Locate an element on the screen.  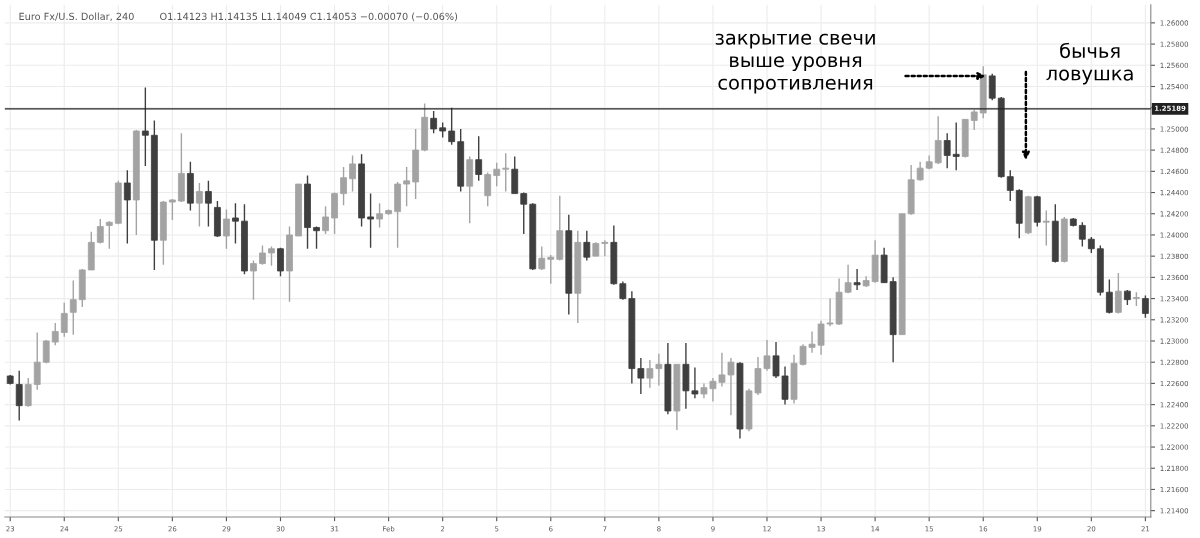
annotation: бычья ловушка is located at coordinates (1089, 63).